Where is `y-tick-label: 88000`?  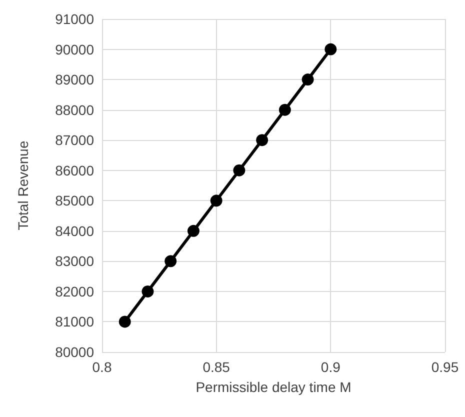 y-tick-label: 88000 is located at coordinates (74, 110).